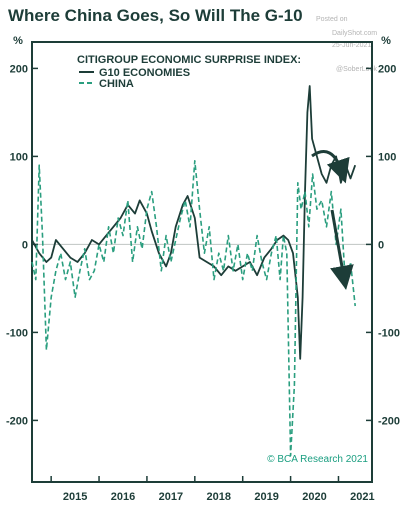 The image size is (415, 515). Describe the element at coordinates (386, 41) in the screenshot. I see `y-unit-right: %` at that location.